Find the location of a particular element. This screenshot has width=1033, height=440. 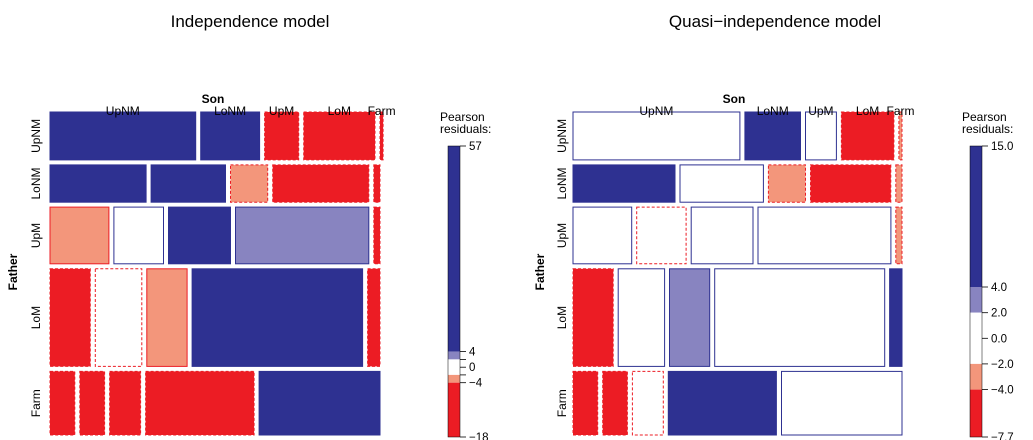

legend-title-line1: Pearson is located at coordinates (984, 117).